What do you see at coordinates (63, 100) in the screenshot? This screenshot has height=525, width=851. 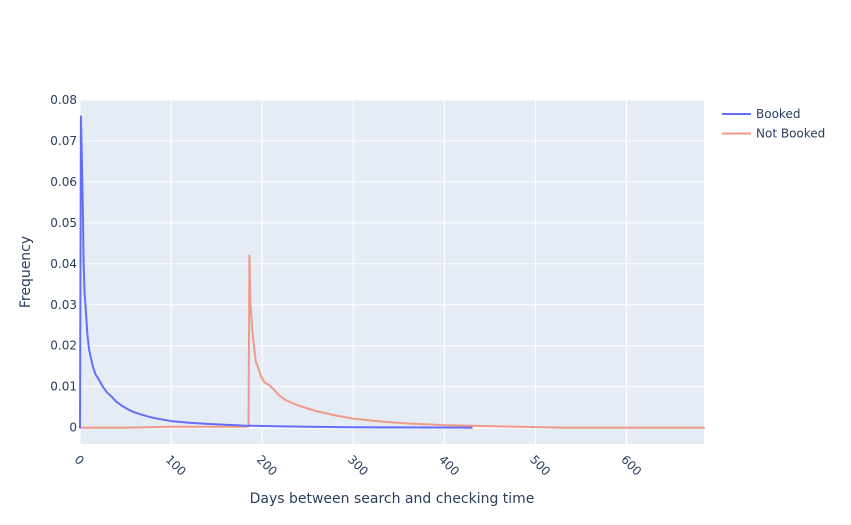 I see `y-tick-label: 0.08` at bounding box center [63, 100].